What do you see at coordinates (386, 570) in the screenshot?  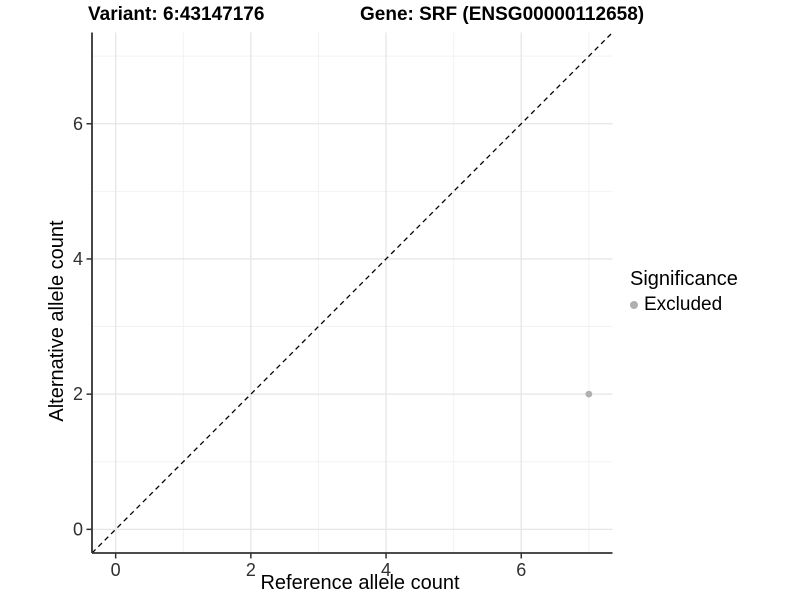 I see `x-tick-label: 4` at bounding box center [386, 570].